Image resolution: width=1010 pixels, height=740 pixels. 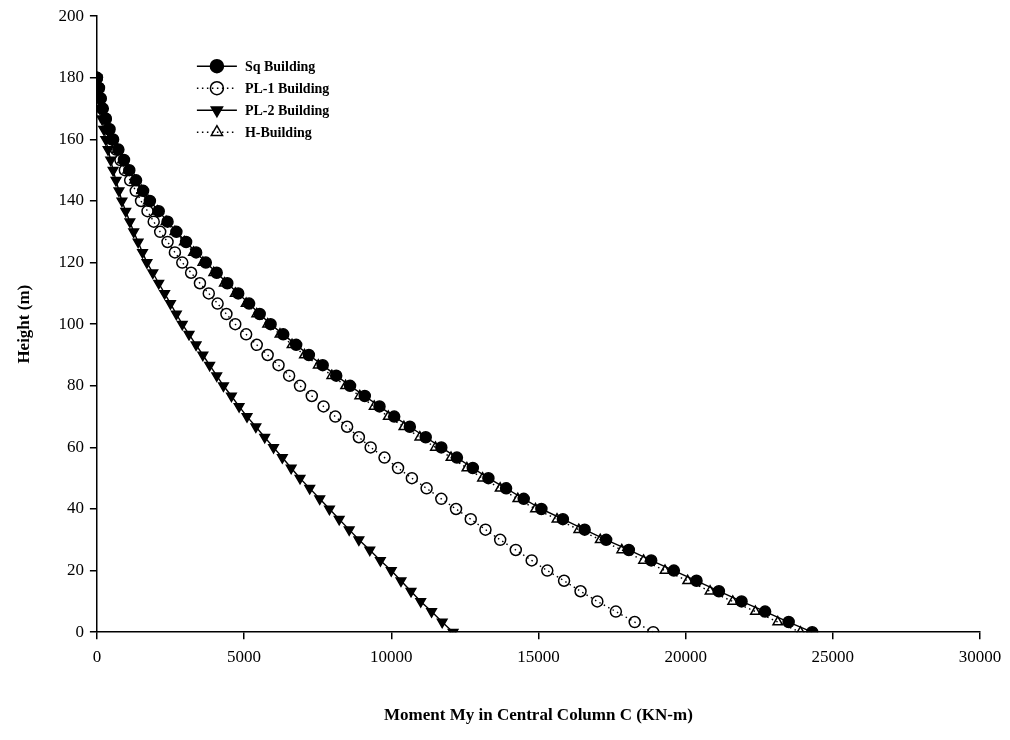 What do you see at coordinates (833, 656) in the screenshot?
I see `x-tick-label: 25000` at bounding box center [833, 656].